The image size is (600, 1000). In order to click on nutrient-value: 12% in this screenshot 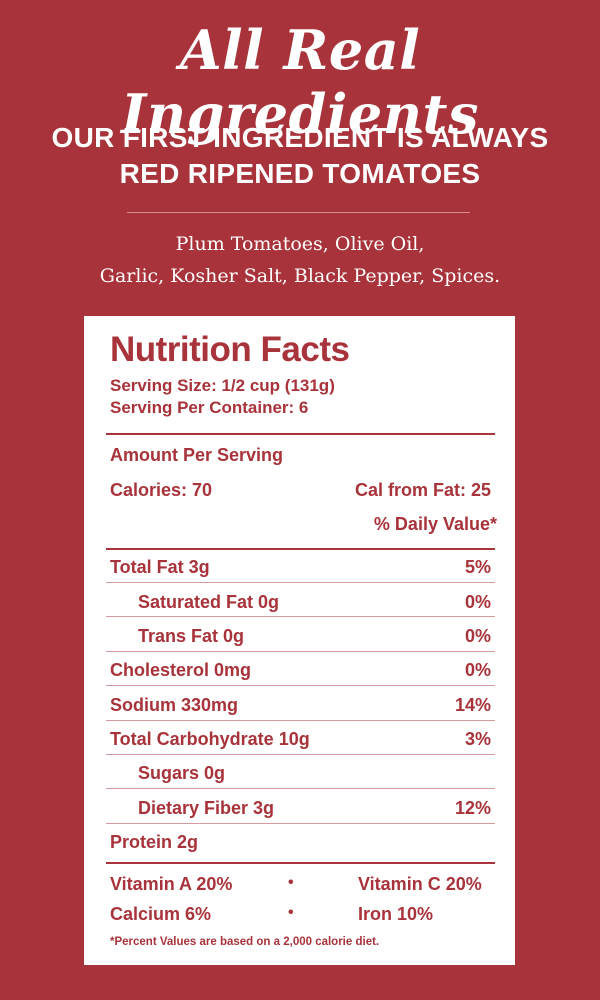, I will do `click(472, 807)`.